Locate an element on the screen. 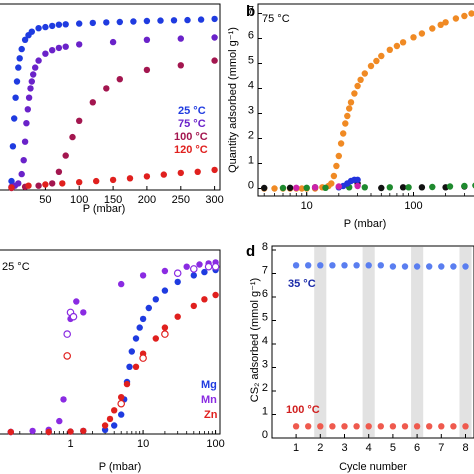 This screenshot has height=474, width=474. panel-d-x-tick-label: 2 is located at coordinates (320, 448).